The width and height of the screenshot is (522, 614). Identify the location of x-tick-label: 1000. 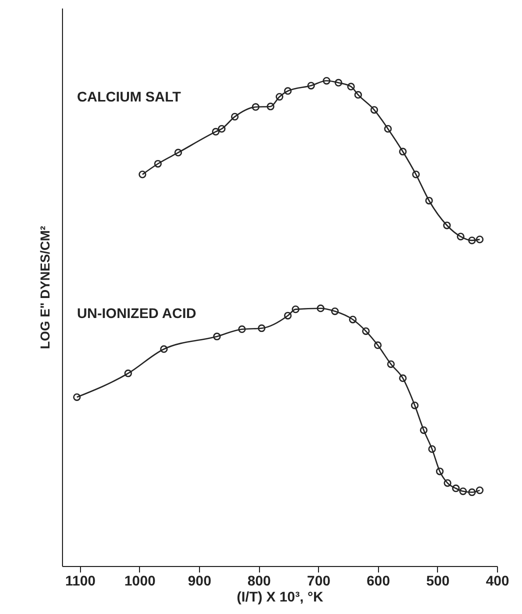
(140, 580).